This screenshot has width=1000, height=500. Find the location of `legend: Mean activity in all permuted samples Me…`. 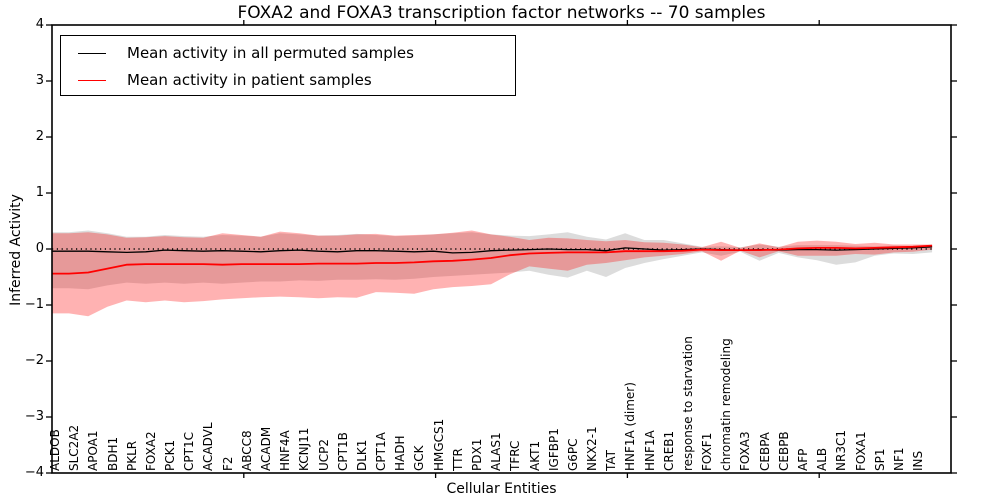

legend: Mean activity in all permuted samples Me… is located at coordinates (288, 65).